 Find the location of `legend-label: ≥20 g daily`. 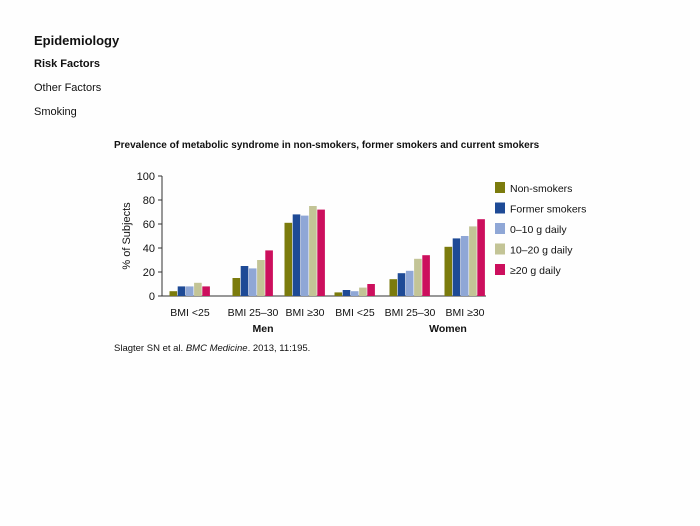

legend-label: ≥20 g daily is located at coordinates (535, 271).